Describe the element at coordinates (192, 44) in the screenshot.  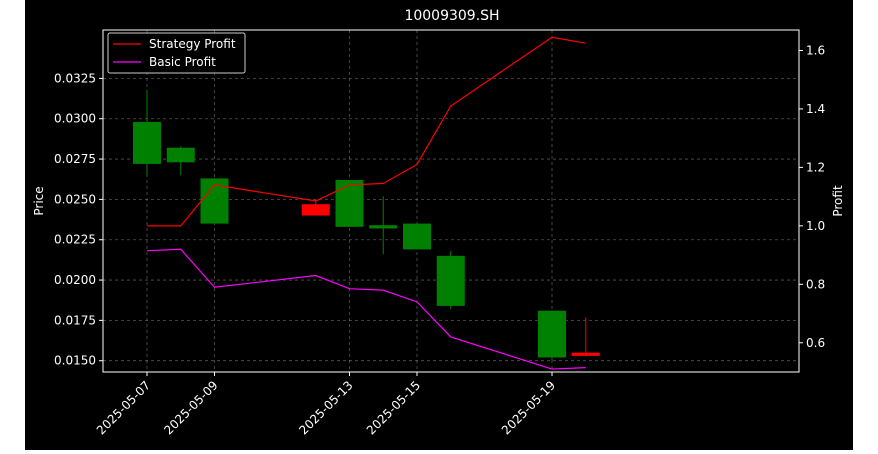
I see `legend-strategy-label: Strategy Profit` at that location.